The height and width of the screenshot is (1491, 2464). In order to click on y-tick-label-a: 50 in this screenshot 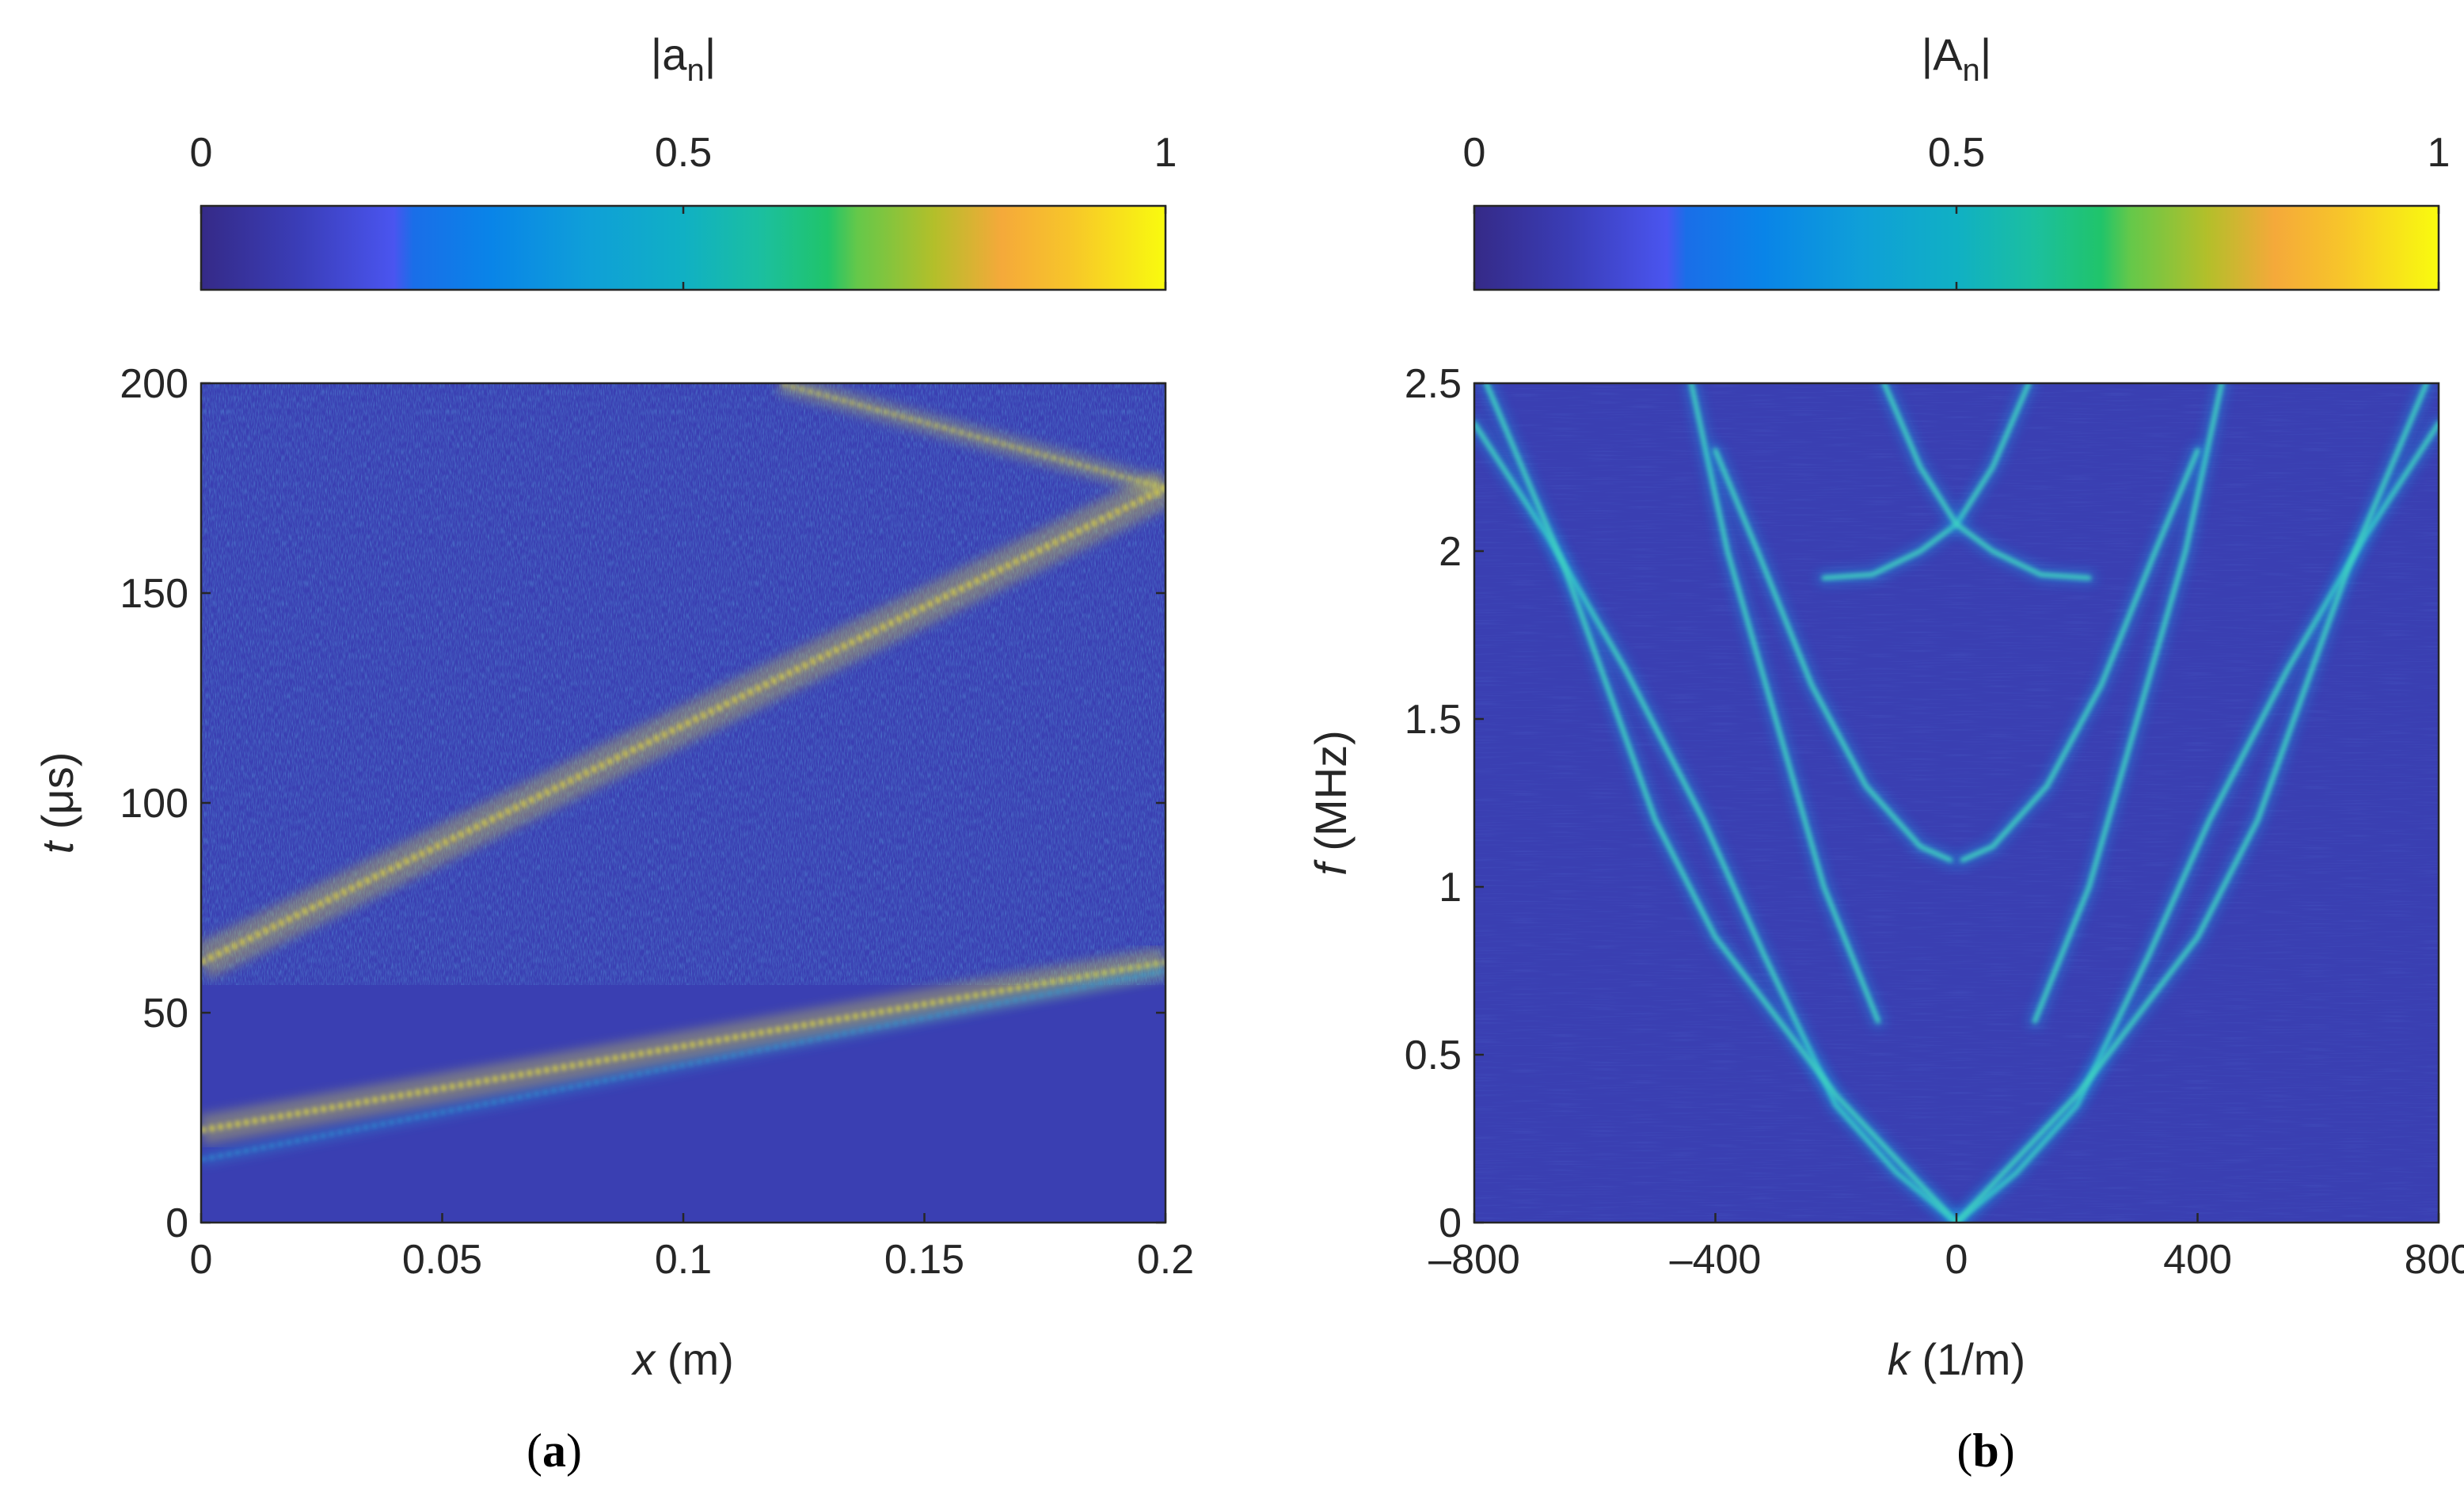, I will do `click(165, 1014)`.